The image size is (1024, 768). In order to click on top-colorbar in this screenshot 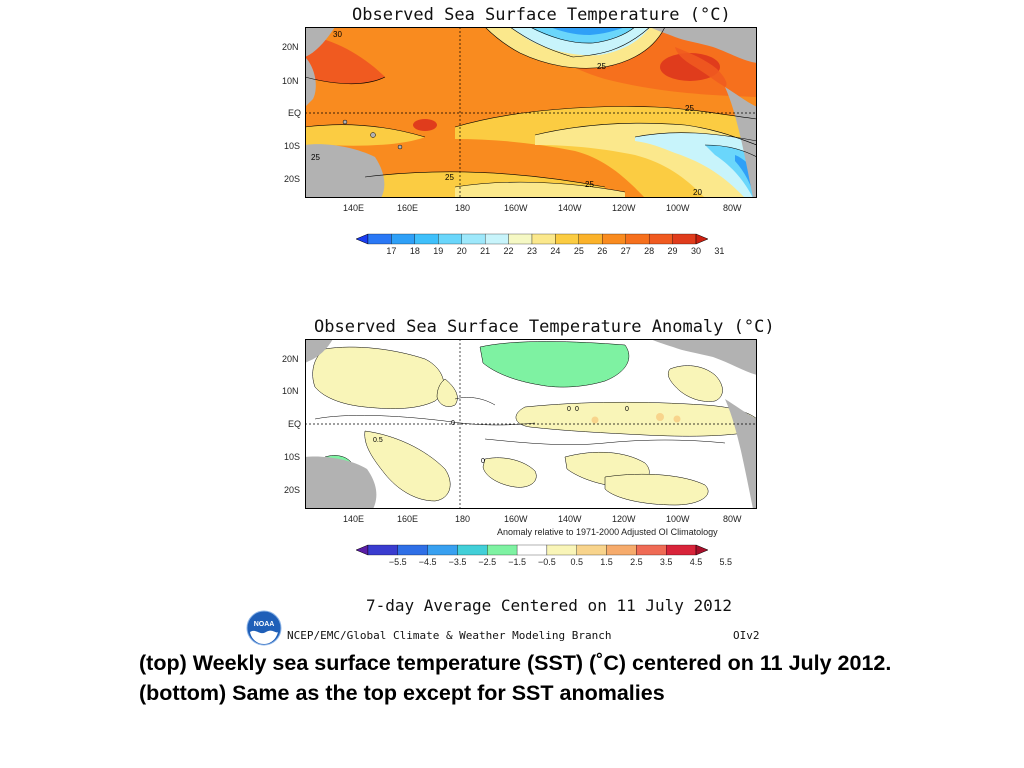, I will do `click(532, 239)`.